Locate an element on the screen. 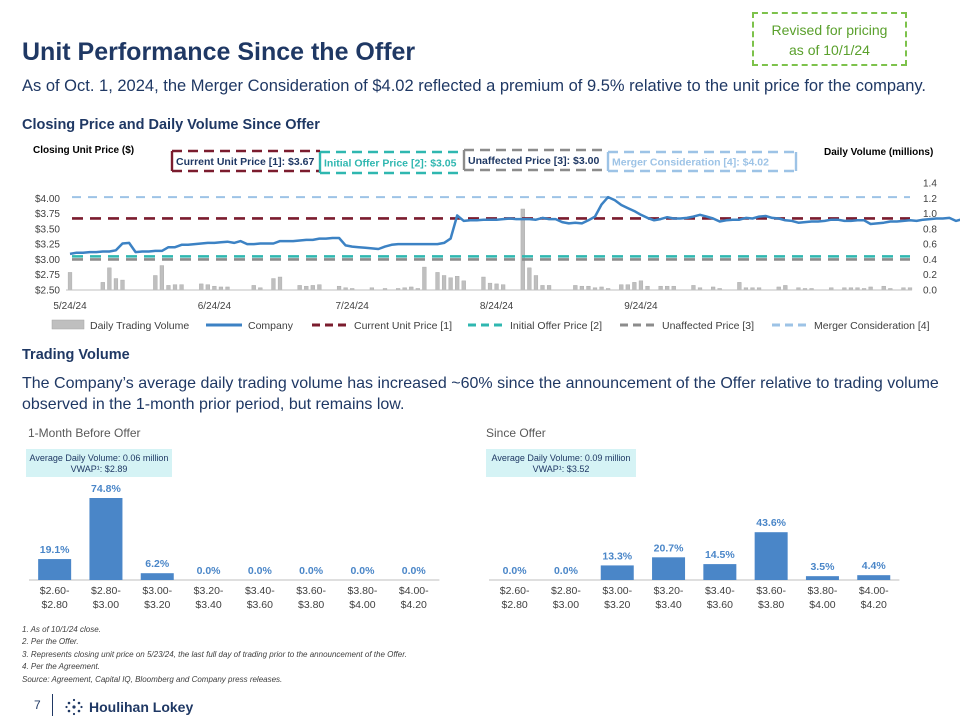 The height and width of the screenshot is (720, 960). svg-text: Unaffected Price [3] is located at coordinates (708, 326).